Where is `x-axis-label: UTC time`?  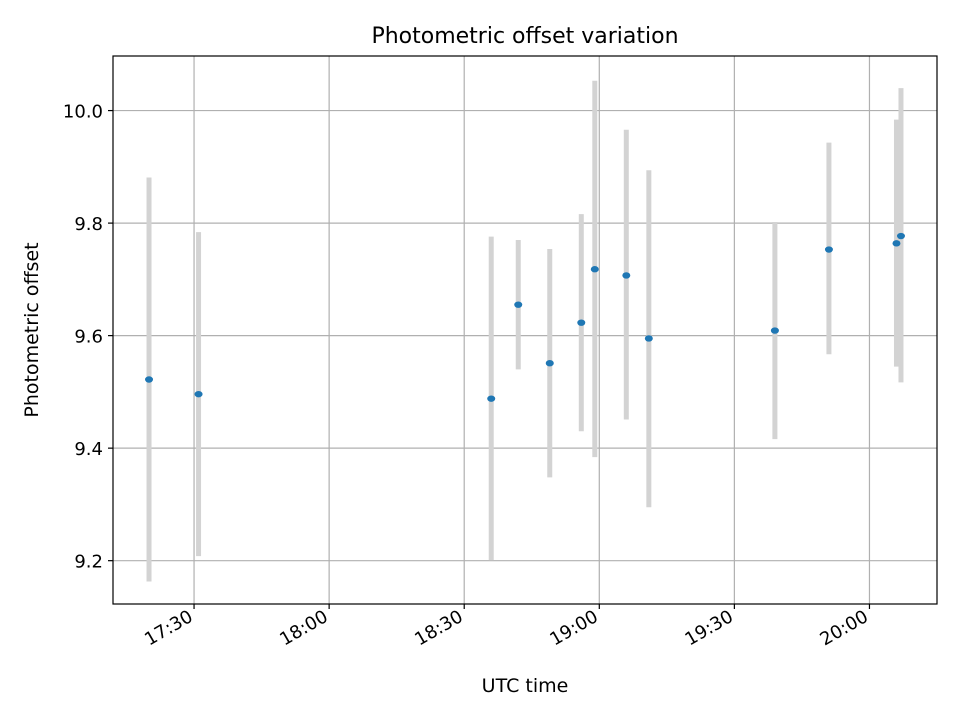
x-axis-label: UTC time is located at coordinates (525, 686).